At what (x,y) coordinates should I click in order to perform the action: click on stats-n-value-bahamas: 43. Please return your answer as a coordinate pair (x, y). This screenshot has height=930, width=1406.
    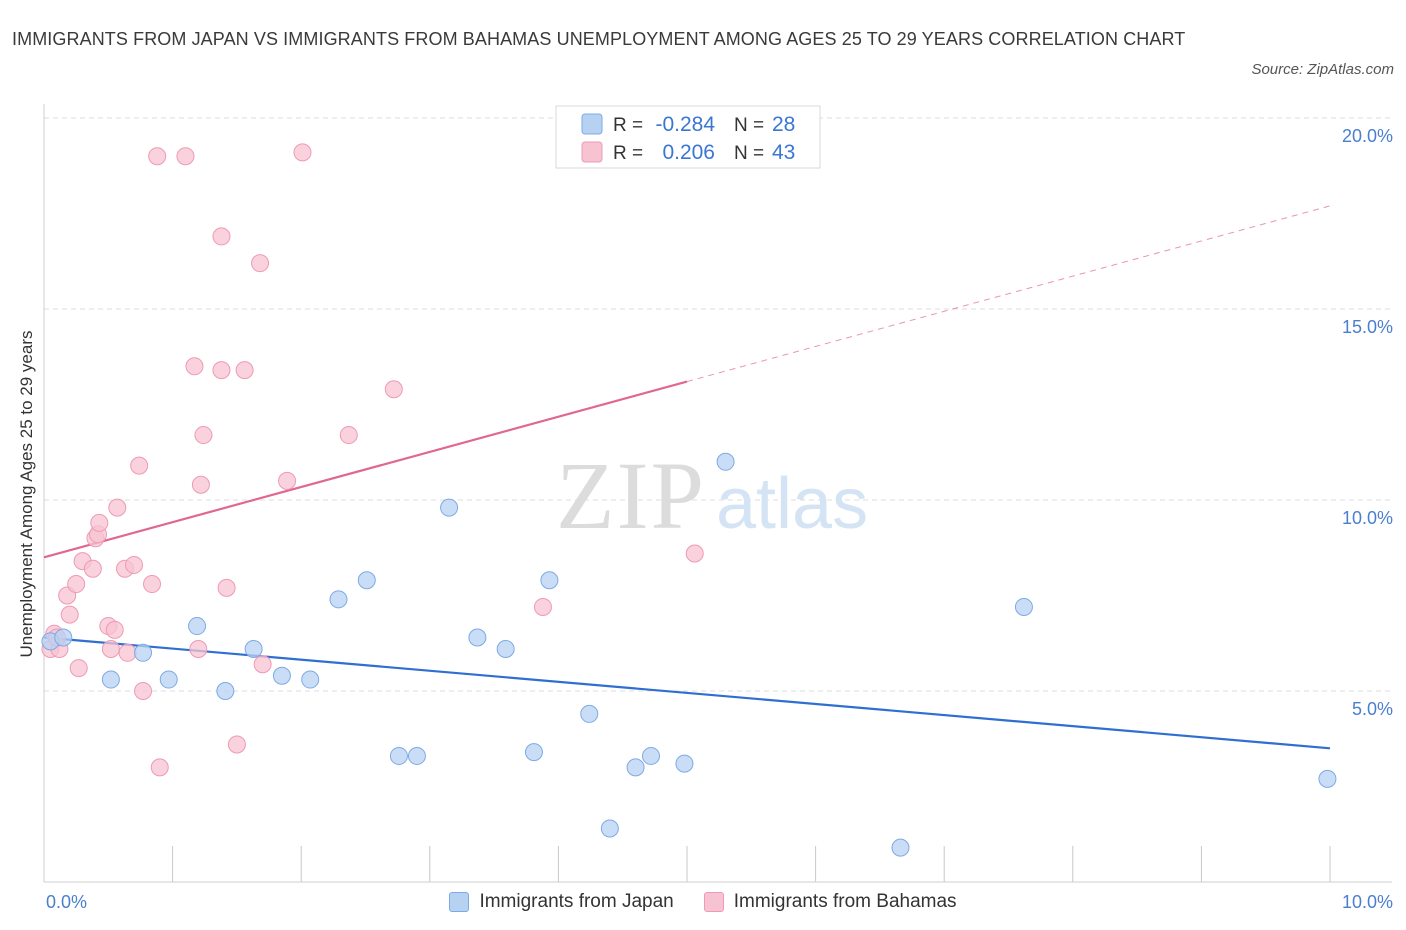
    Looking at the image, I should click on (783, 152).